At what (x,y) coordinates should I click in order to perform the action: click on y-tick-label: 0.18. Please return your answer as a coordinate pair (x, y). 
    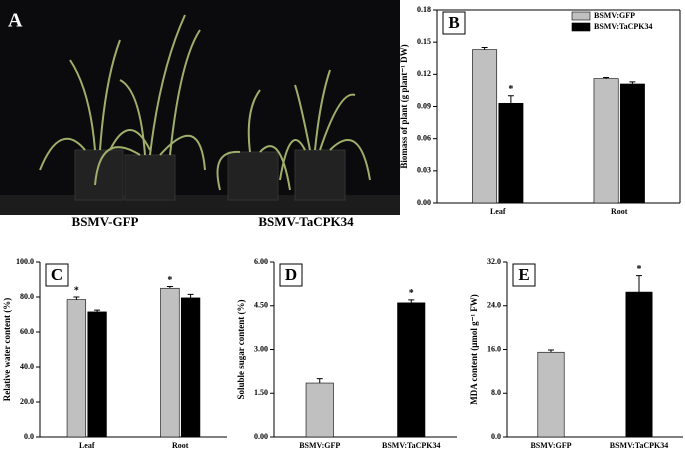
    Looking at the image, I should click on (424, 9).